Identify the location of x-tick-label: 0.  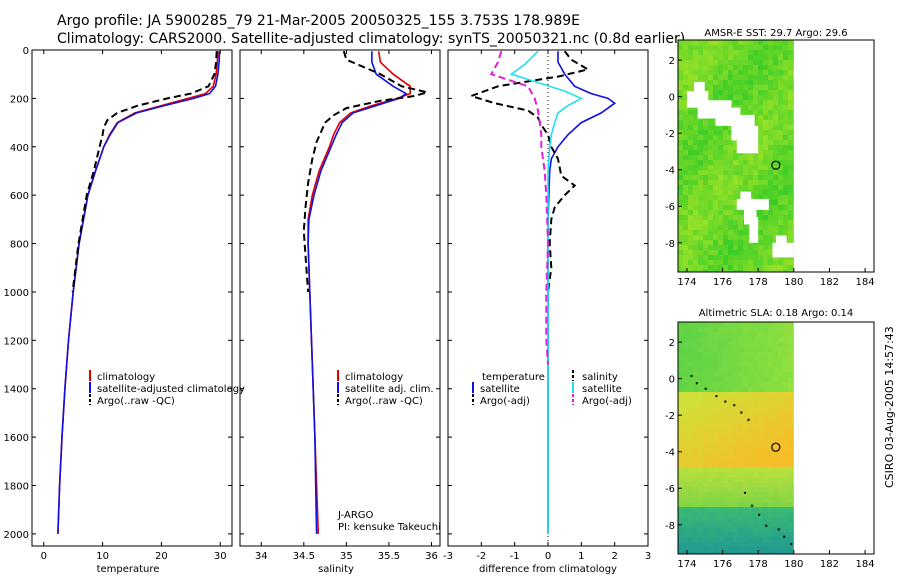
(44, 556).